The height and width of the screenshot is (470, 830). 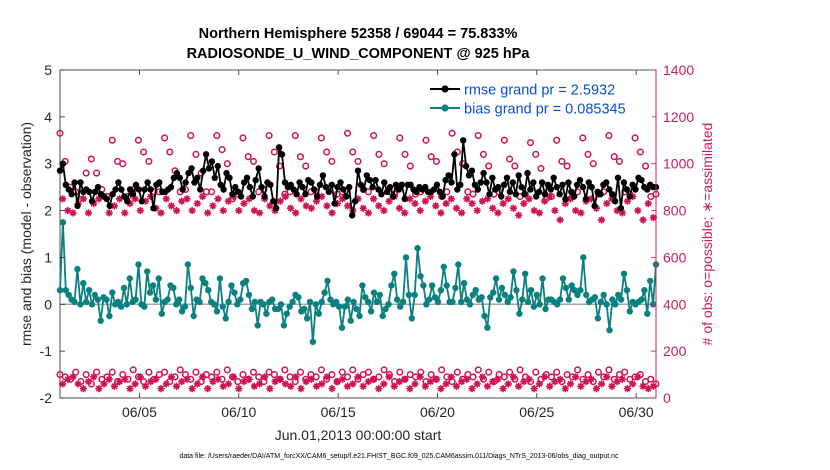 I want to click on chart-title-line2: RADIOSONDE_U_WIND_COMPONENT @ 925 hPa, so click(x=359, y=54).